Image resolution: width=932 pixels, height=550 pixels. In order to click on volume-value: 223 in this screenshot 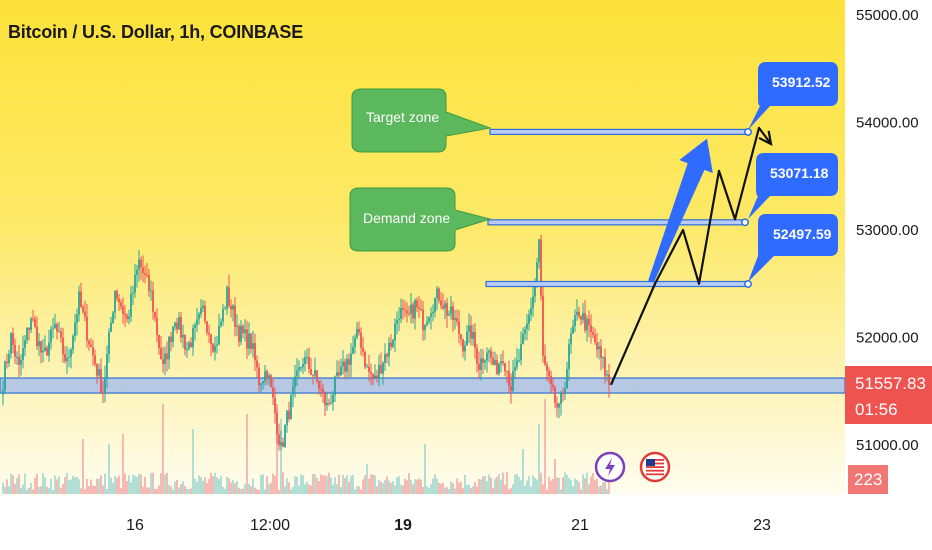, I will do `click(868, 479)`.